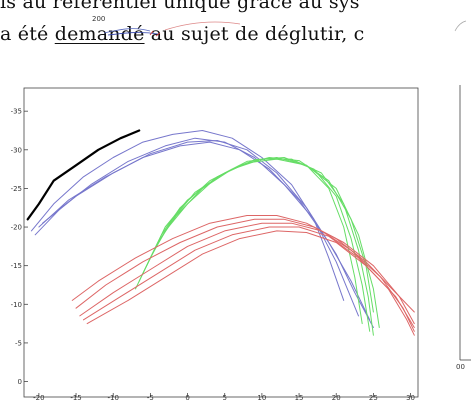  Describe the element at coordinates (19, 247) in the screenshot. I see `y-axis: 0 -5 -10 -15 -20 -25 -30 -35` at that location.